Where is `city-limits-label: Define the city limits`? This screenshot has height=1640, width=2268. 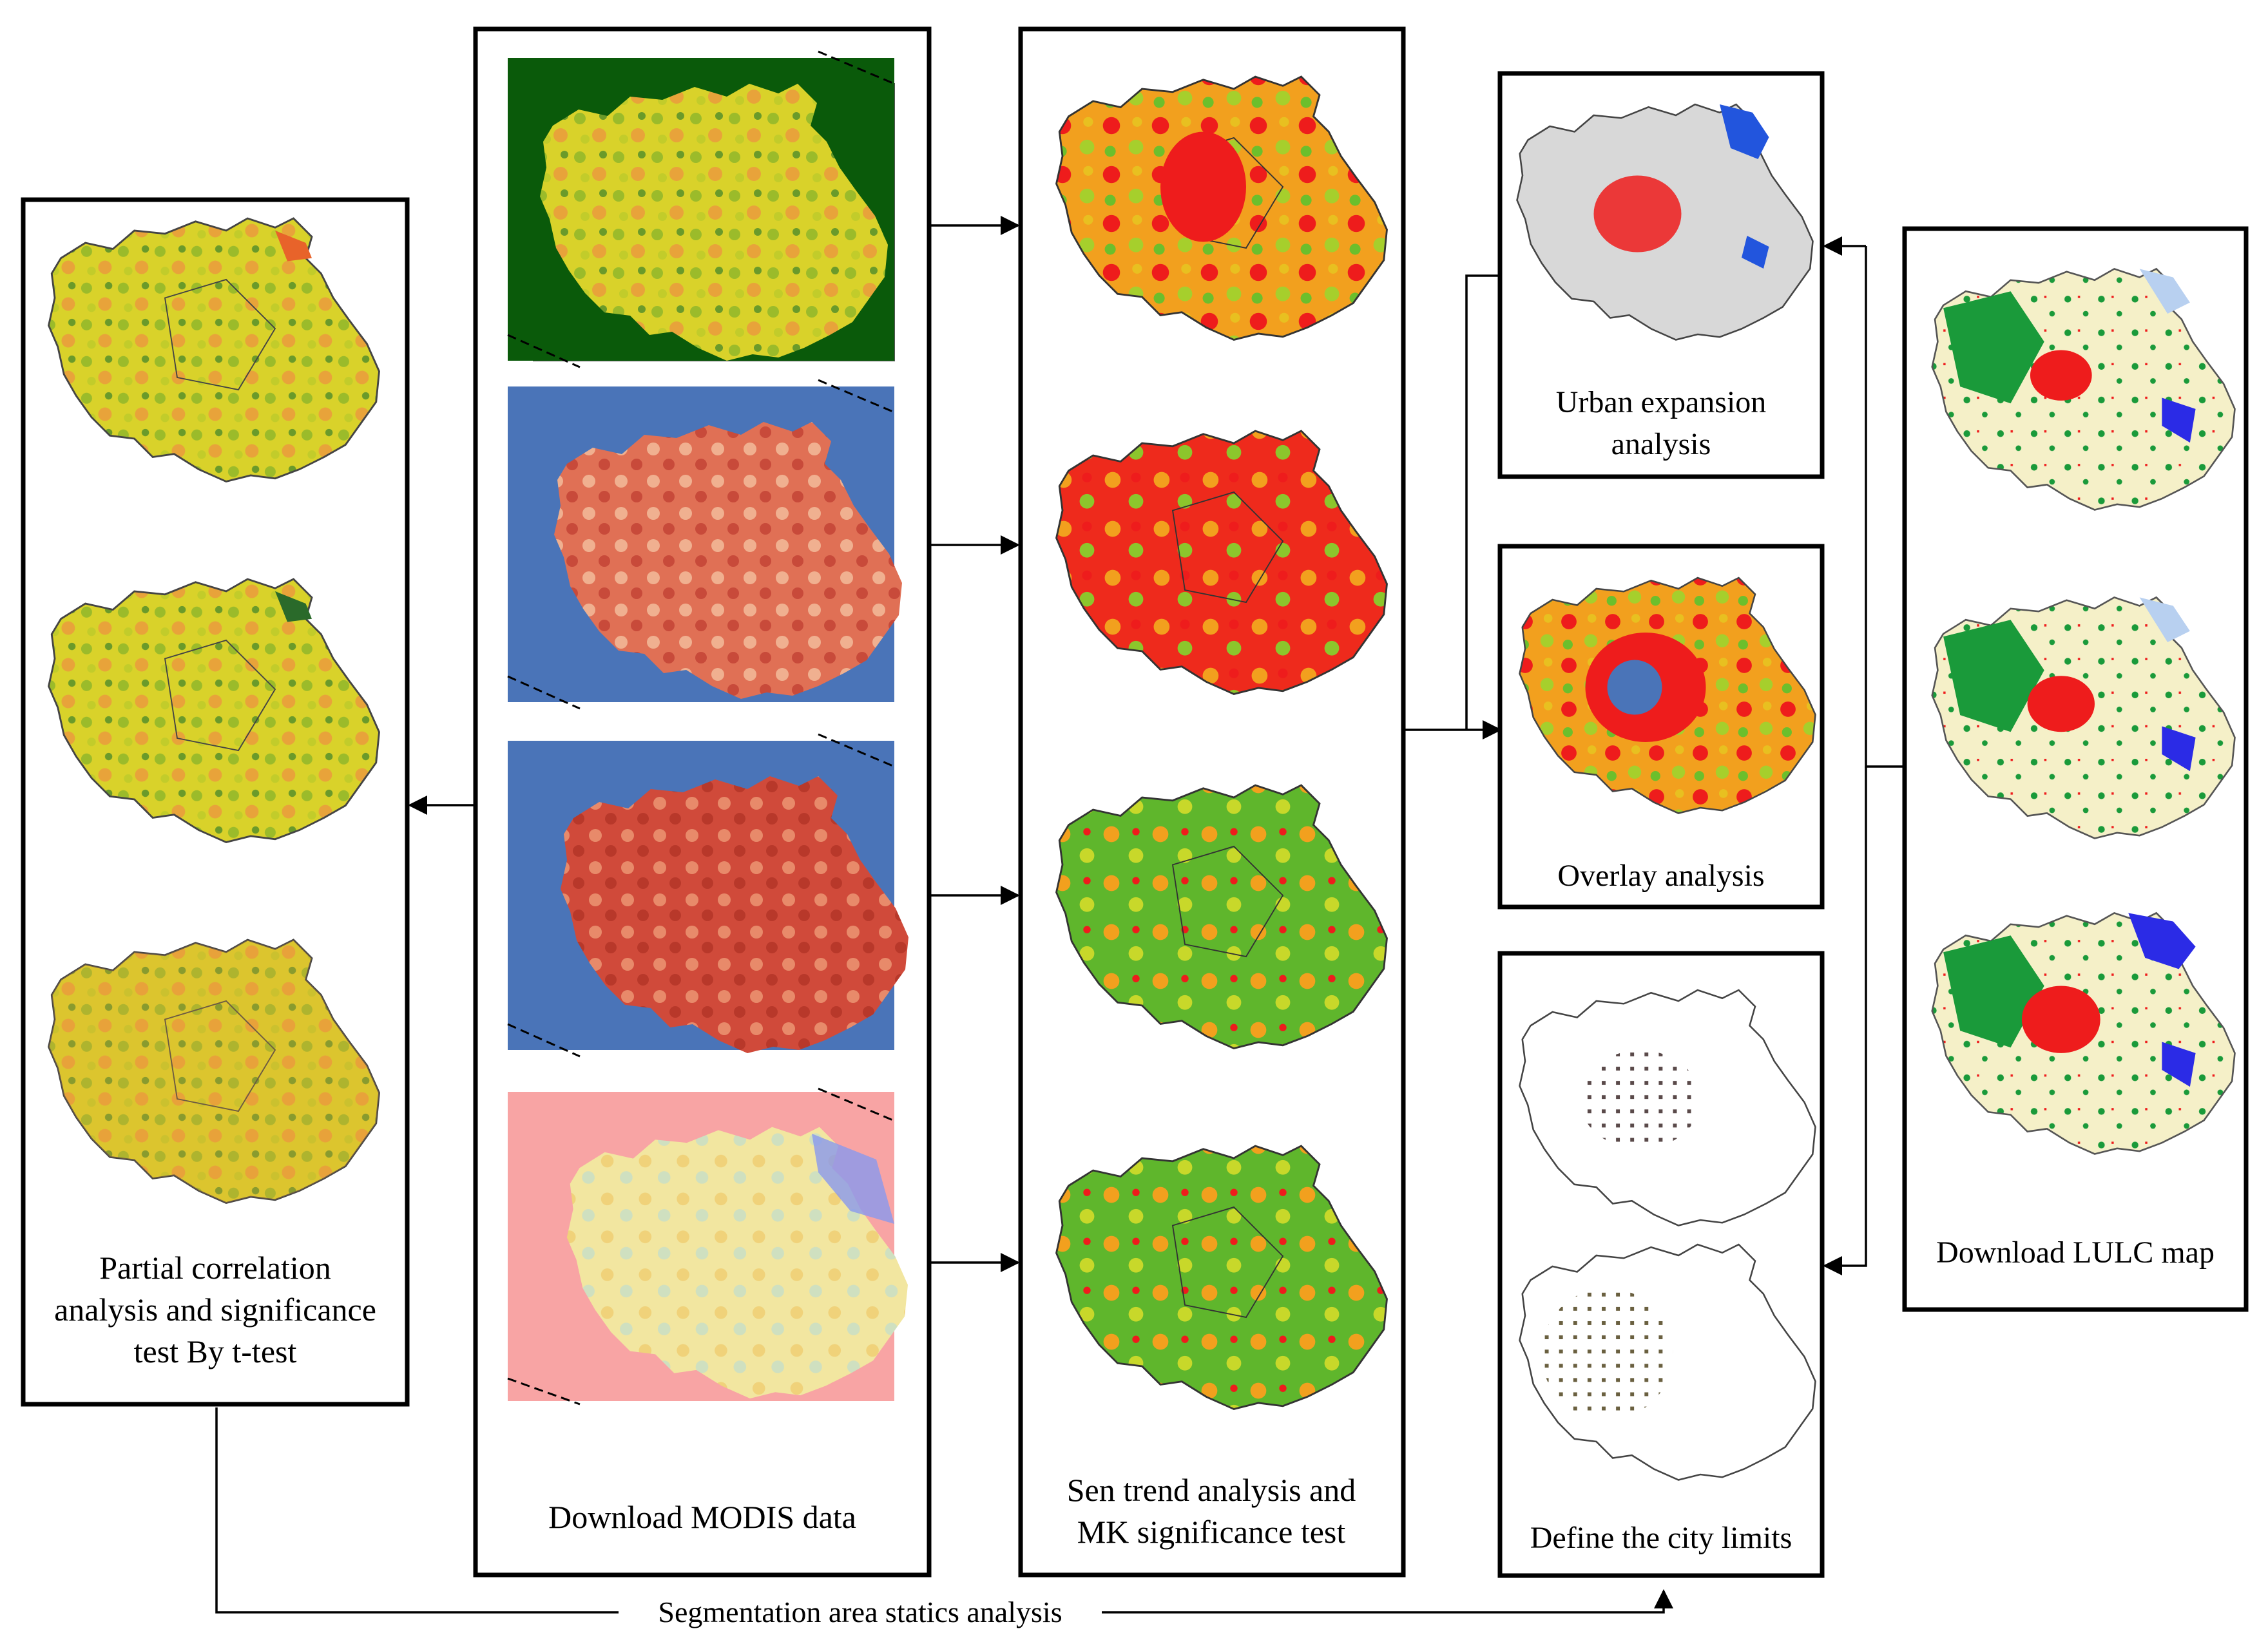
city-limits-label: Define the city limits is located at coordinates (1661, 1538).